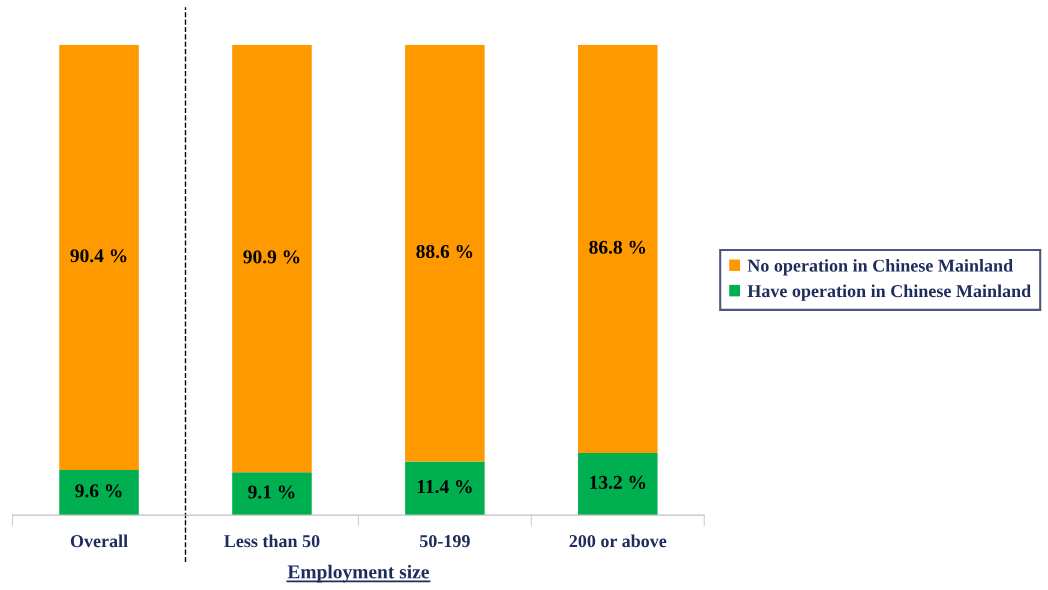  What do you see at coordinates (358, 573) in the screenshot?
I see `x-axis-title: Employment size` at bounding box center [358, 573].